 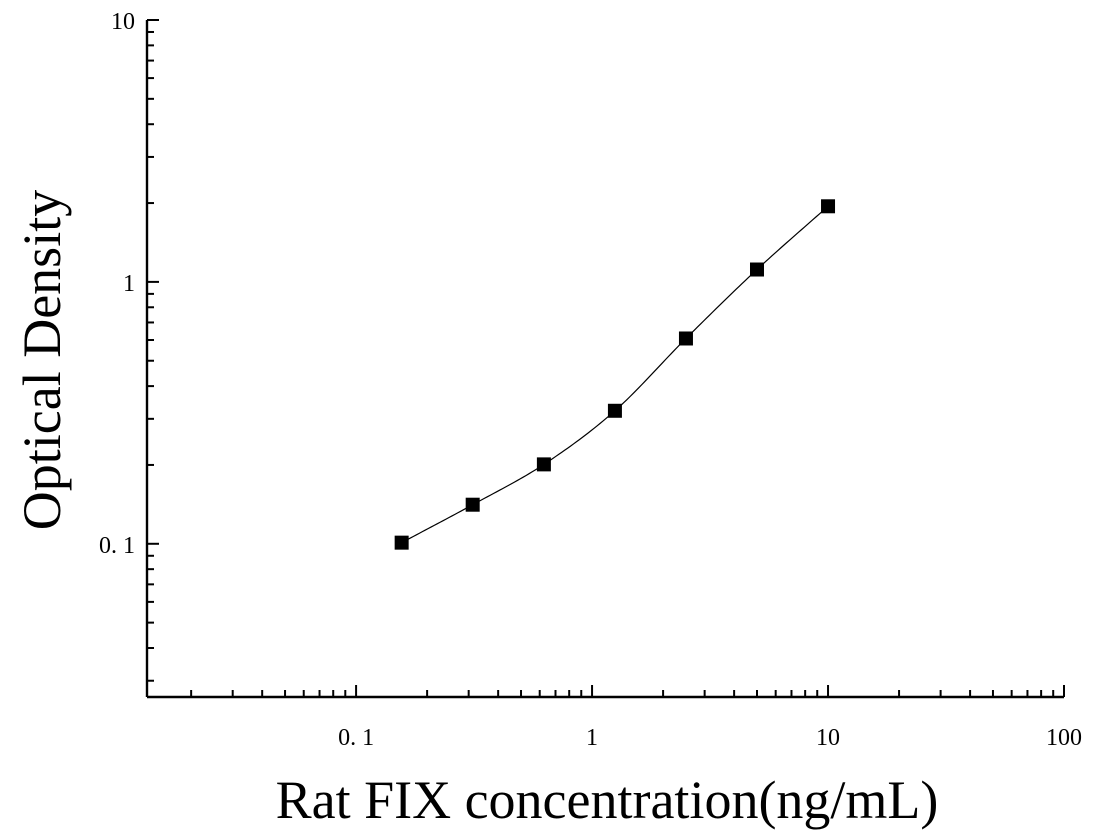 I want to click on x-tick-label: 0. 1, so click(x=356, y=738).